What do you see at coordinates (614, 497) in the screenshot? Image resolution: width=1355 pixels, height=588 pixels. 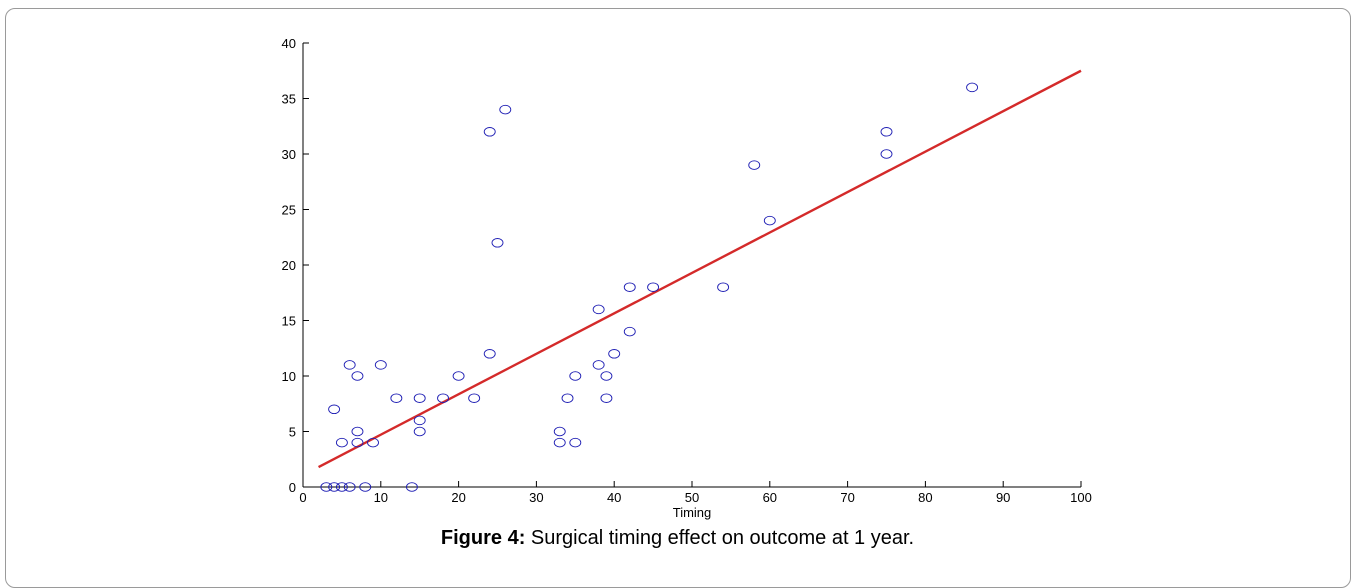 I see `x-tick-label: 40` at bounding box center [614, 497].